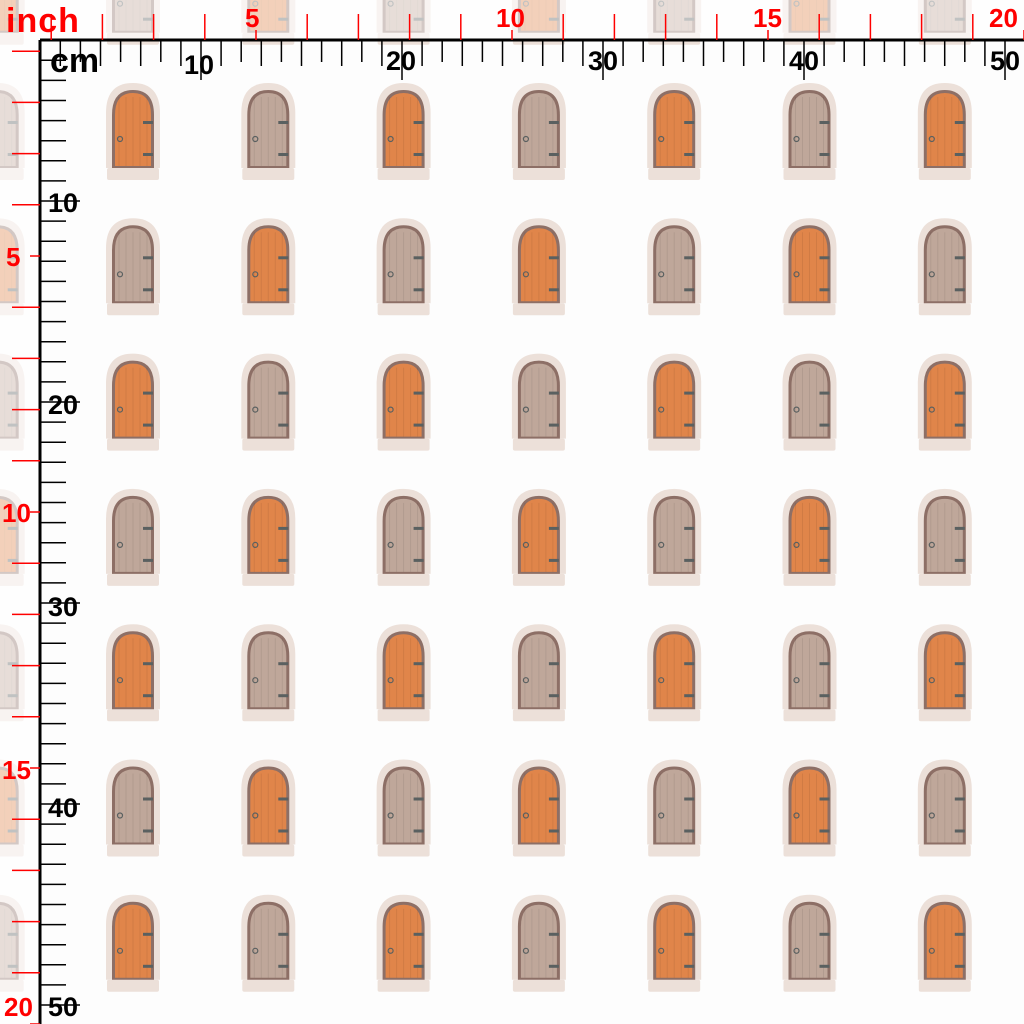 This screenshot has width=1024, height=1024. Describe the element at coordinates (16, 770) in the screenshot. I see `inch-left-label-15: 15` at that location.